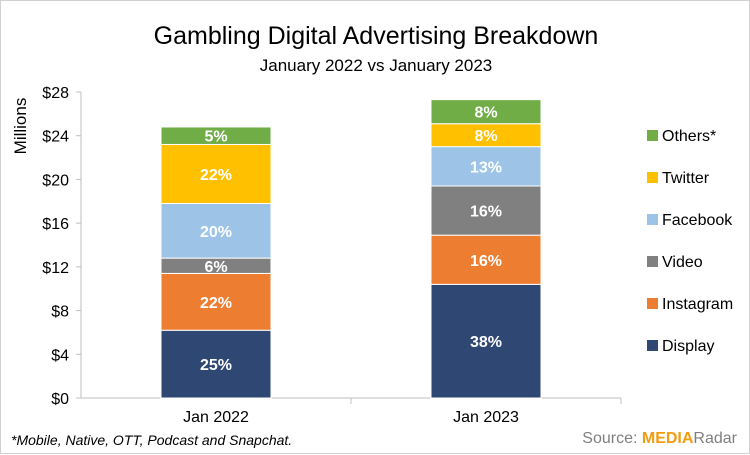 Image resolution: width=750 pixels, height=455 pixels. What do you see at coordinates (667, 438) in the screenshot?
I see `brand-logo-part-a: MEDIA` at bounding box center [667, 438].